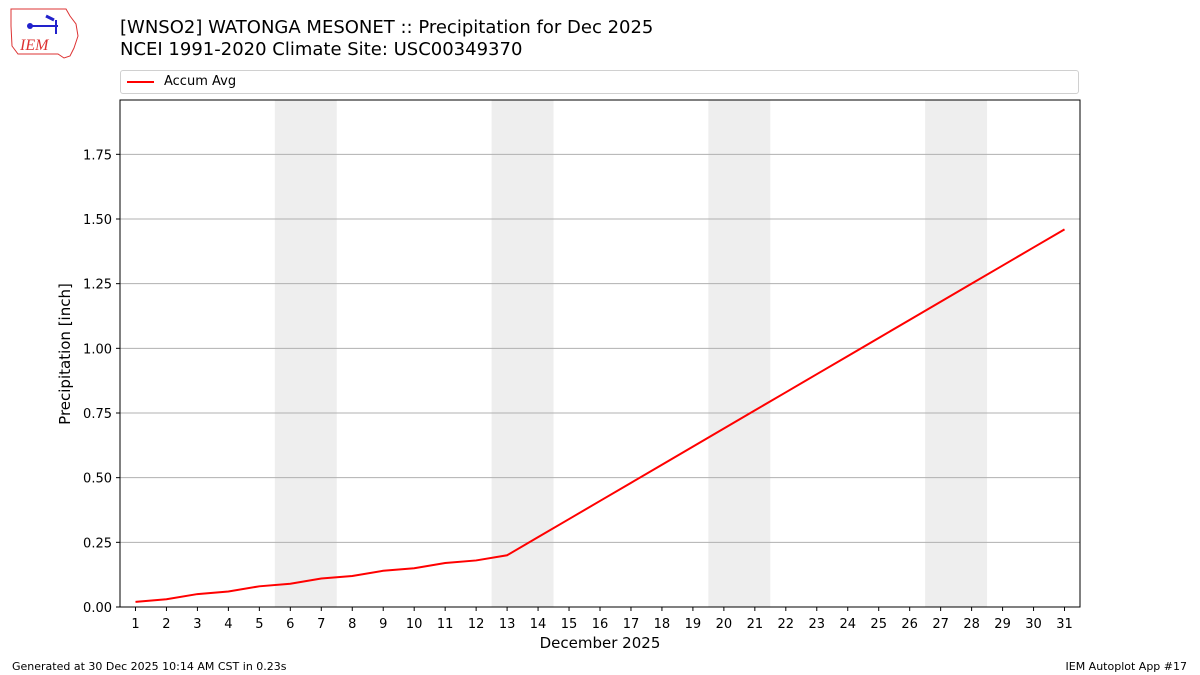  I want to click on x-axis-label: December 2025, so click(600, 643).